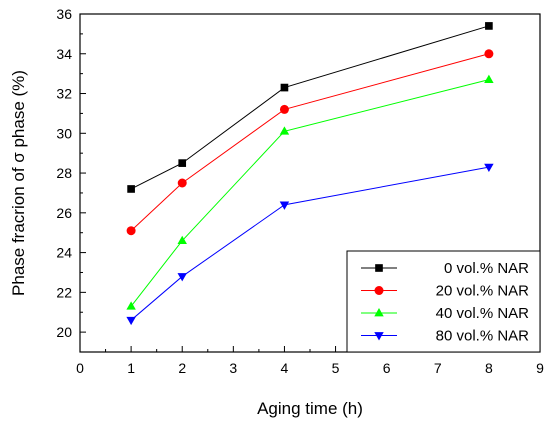 Image resolution: width=550 pixels, height=426 pixels. I want to click on x-tick-label: 2, so click(182, 368).